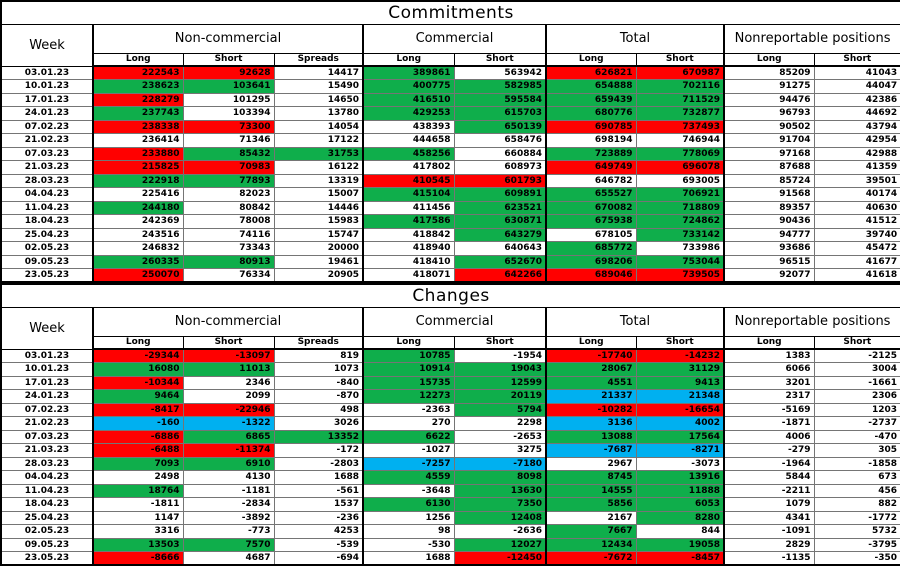  Describe the element at coordinates (318, 544) in the screenshot. I see `value-cell: -539` at that location.